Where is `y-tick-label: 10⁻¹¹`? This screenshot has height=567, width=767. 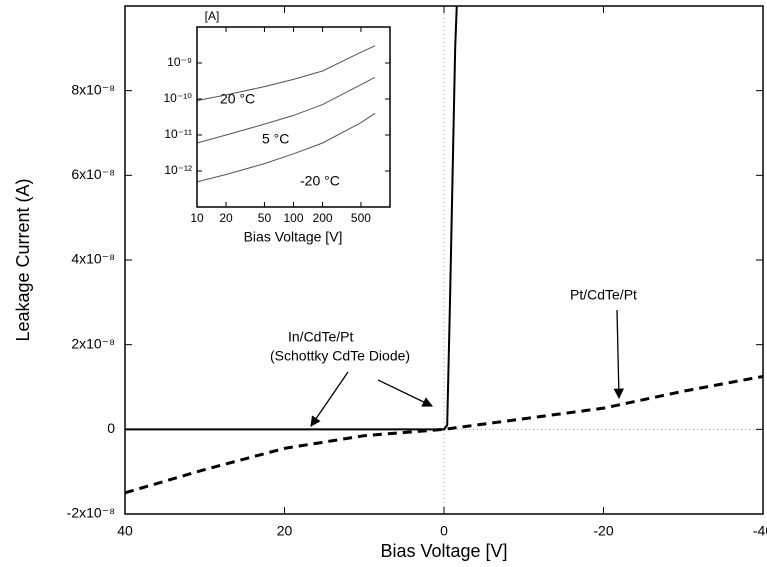 y-tick-label: 10⁻¹¹ is located at coordinates (178, 134).